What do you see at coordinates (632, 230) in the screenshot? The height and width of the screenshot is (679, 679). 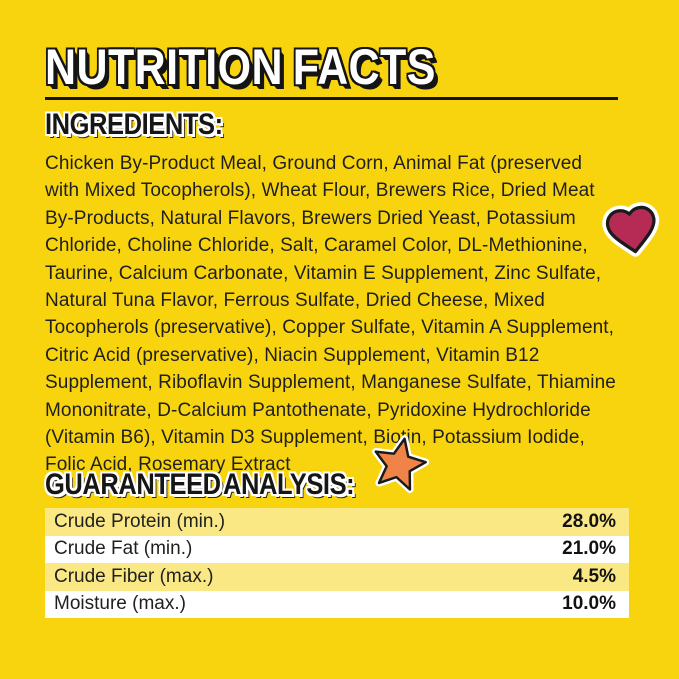 I see `heart-icon` at bounding box center [632, 230].